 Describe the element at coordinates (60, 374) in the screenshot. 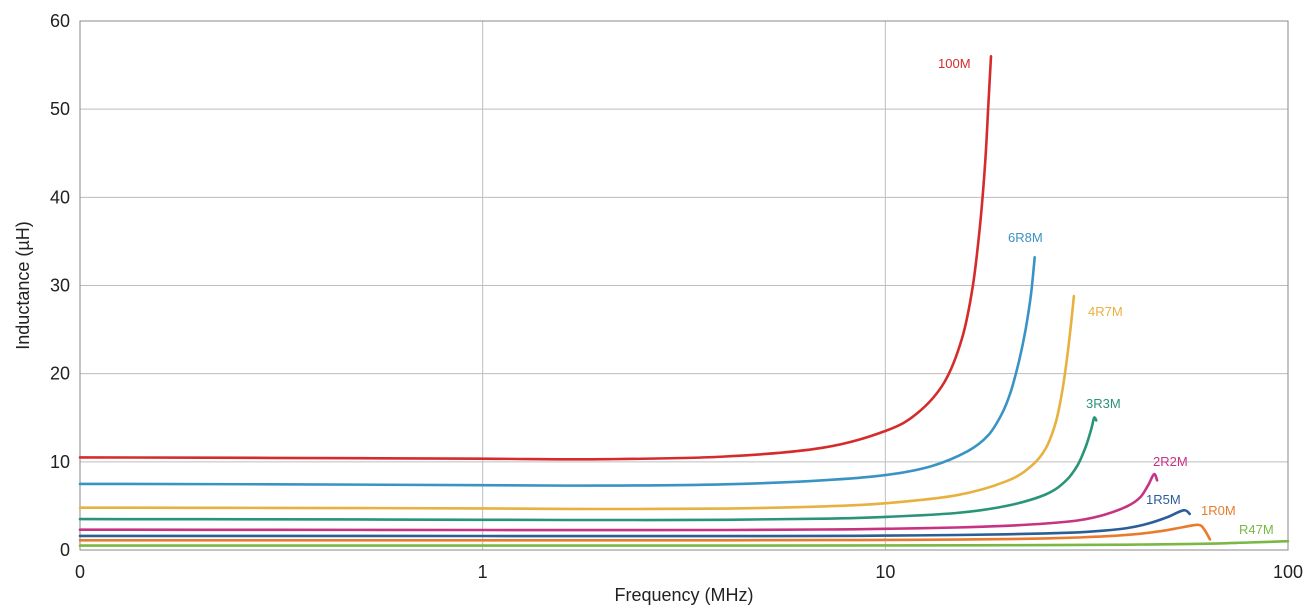

I see `y-tick-label: 20` at that location.